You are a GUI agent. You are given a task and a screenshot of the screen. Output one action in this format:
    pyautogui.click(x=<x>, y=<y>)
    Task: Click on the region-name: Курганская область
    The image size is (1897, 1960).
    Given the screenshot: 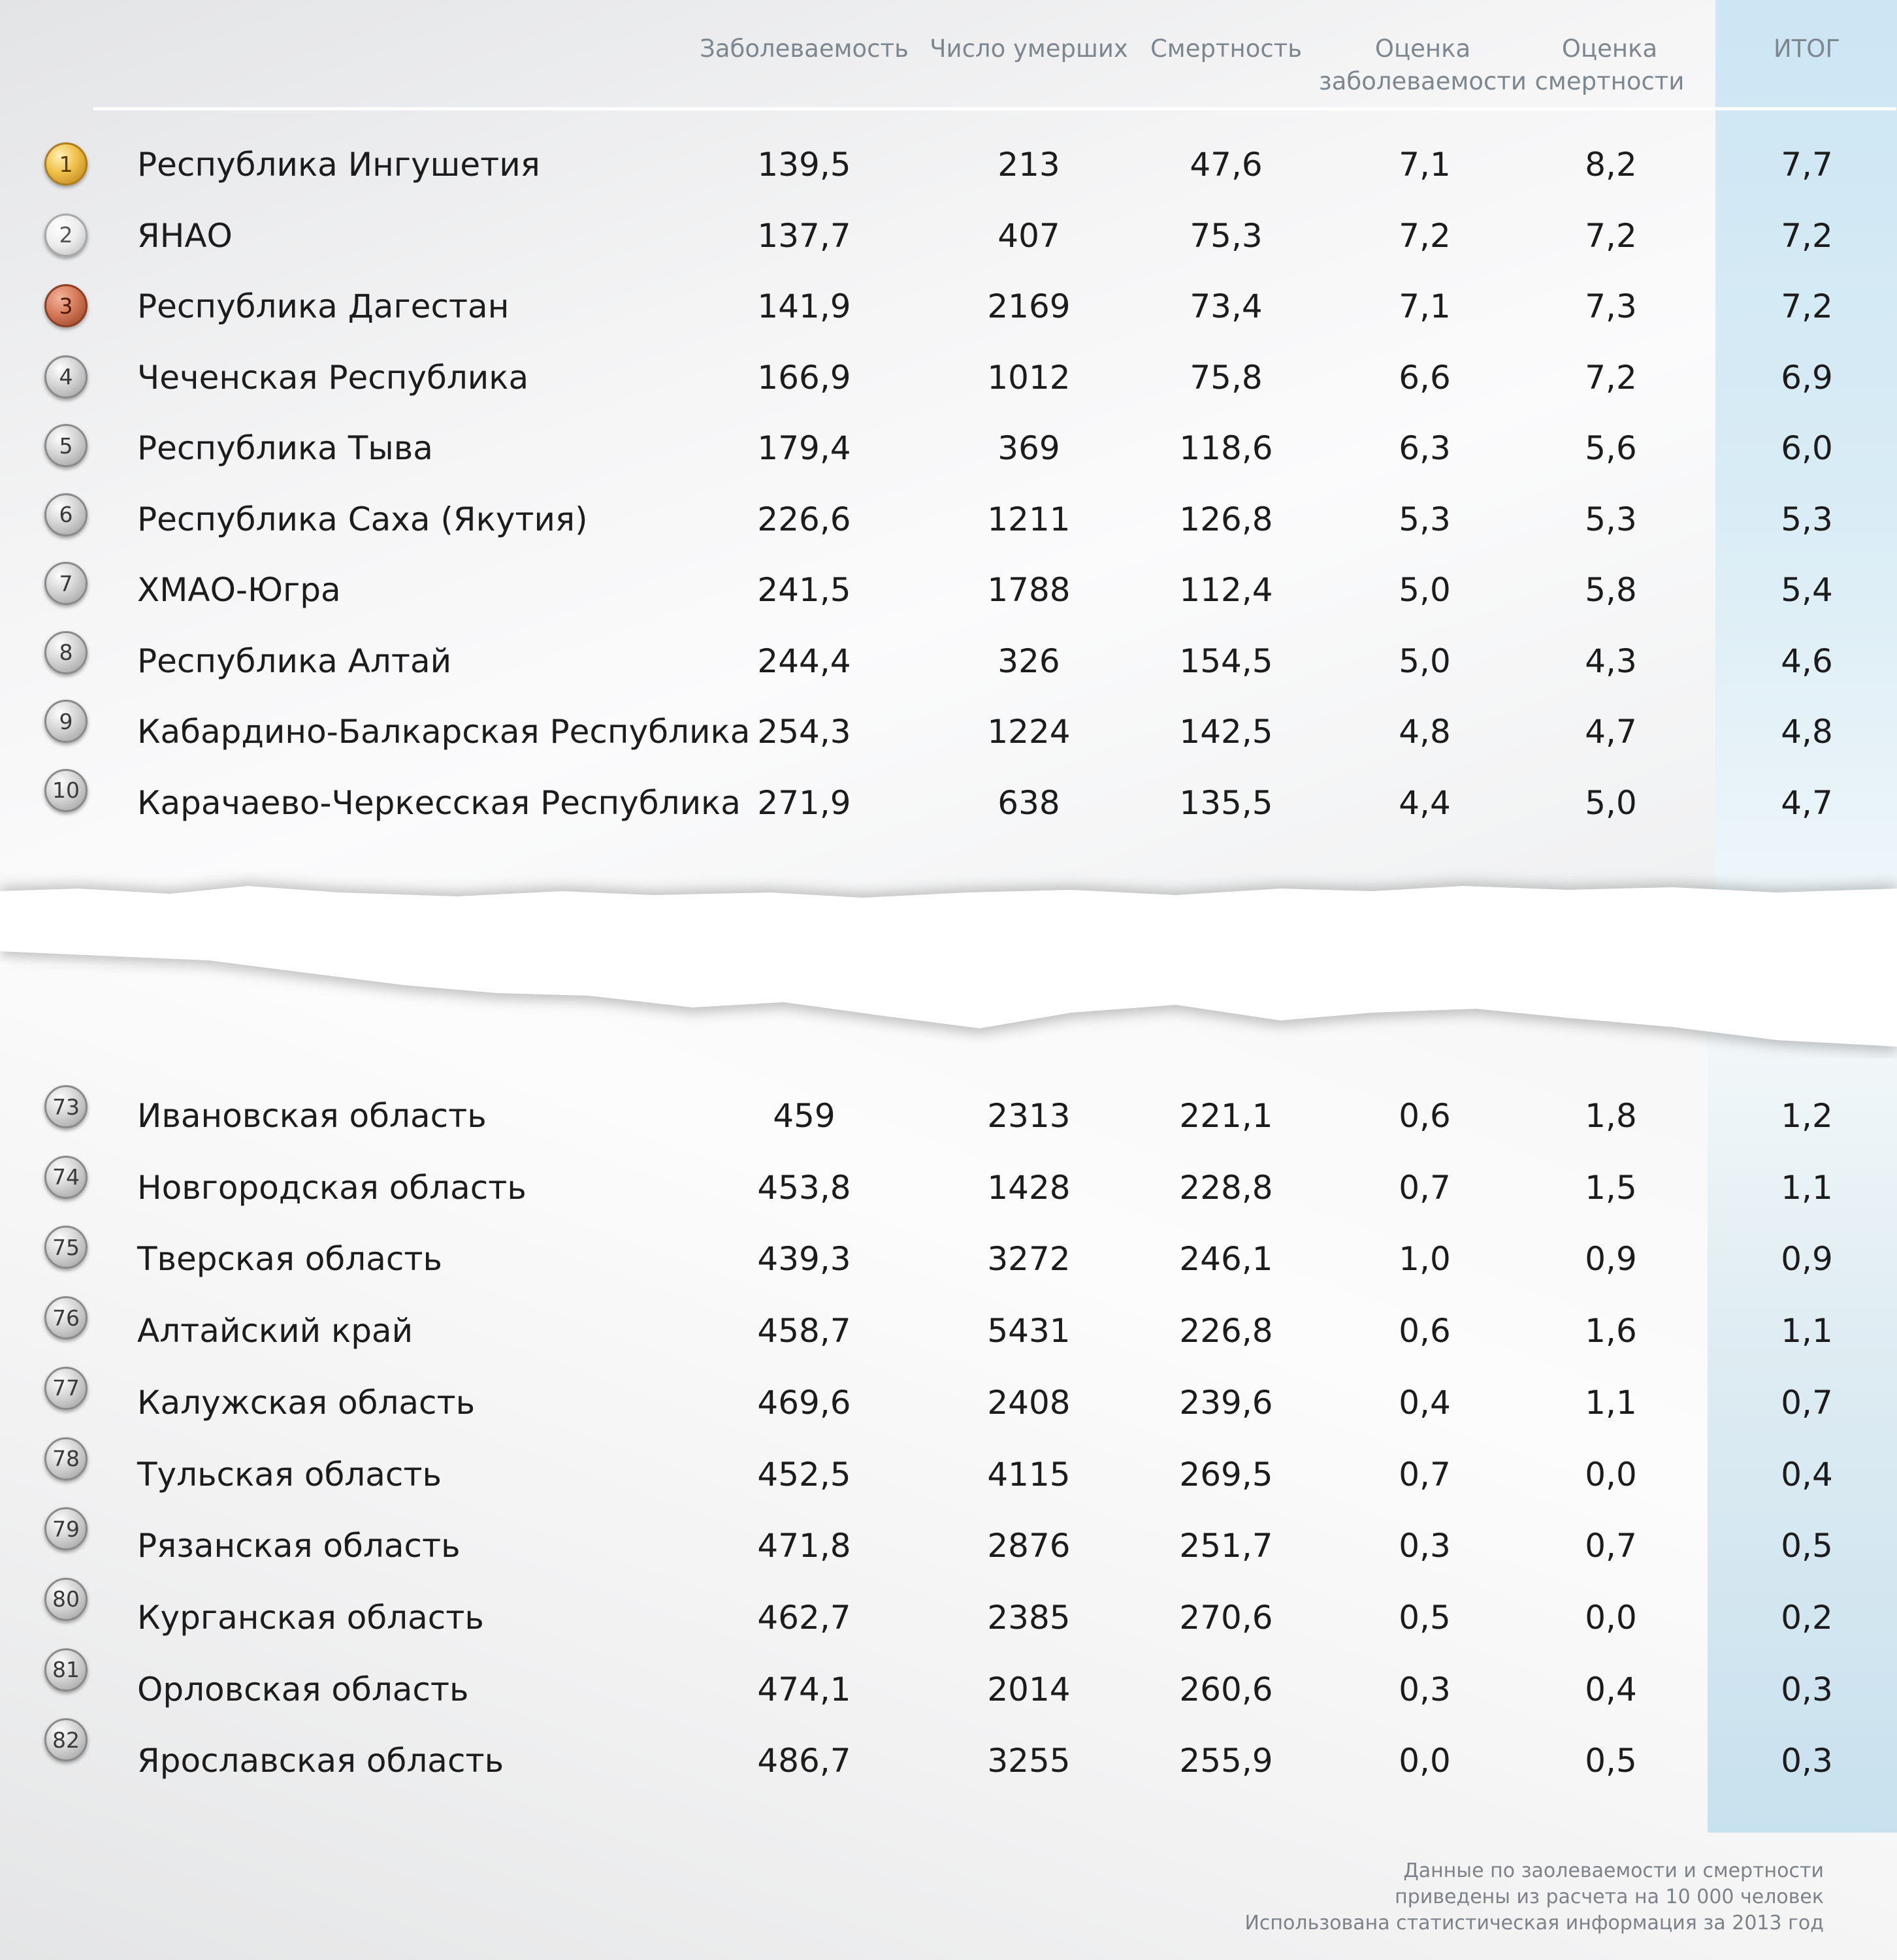 What is the action you would take?
    pyautogui.click(x=311, y=1617)
    